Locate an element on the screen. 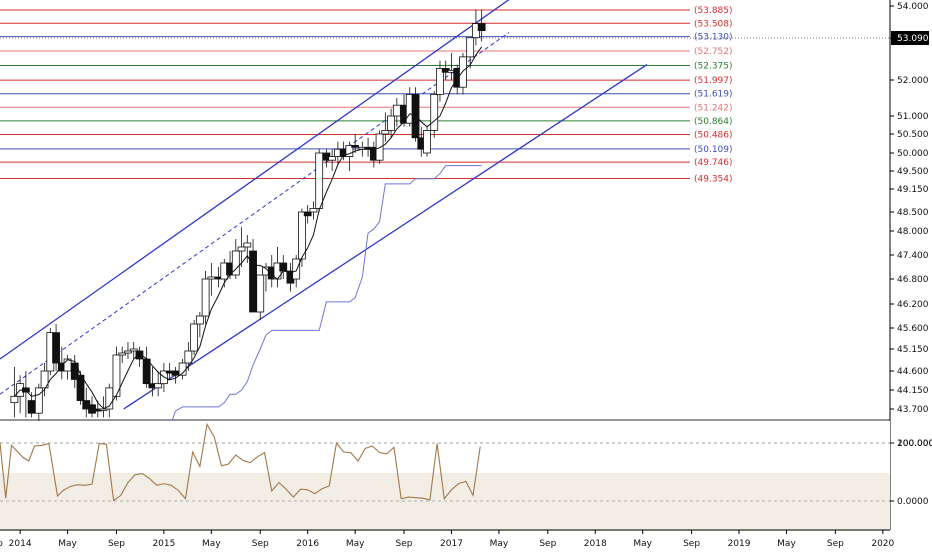 This screenshot has width=932, height=555. level-label: (50.486) is located at coordinates (713, 136).